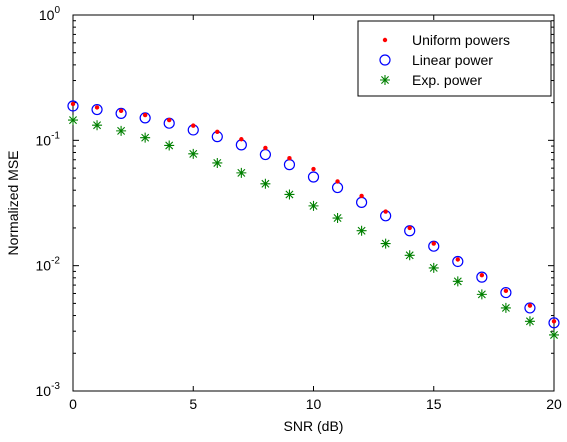 The width and height of the screenshot is (567, 442). I want to click on legend-label: Linear power, so click(452, 60).